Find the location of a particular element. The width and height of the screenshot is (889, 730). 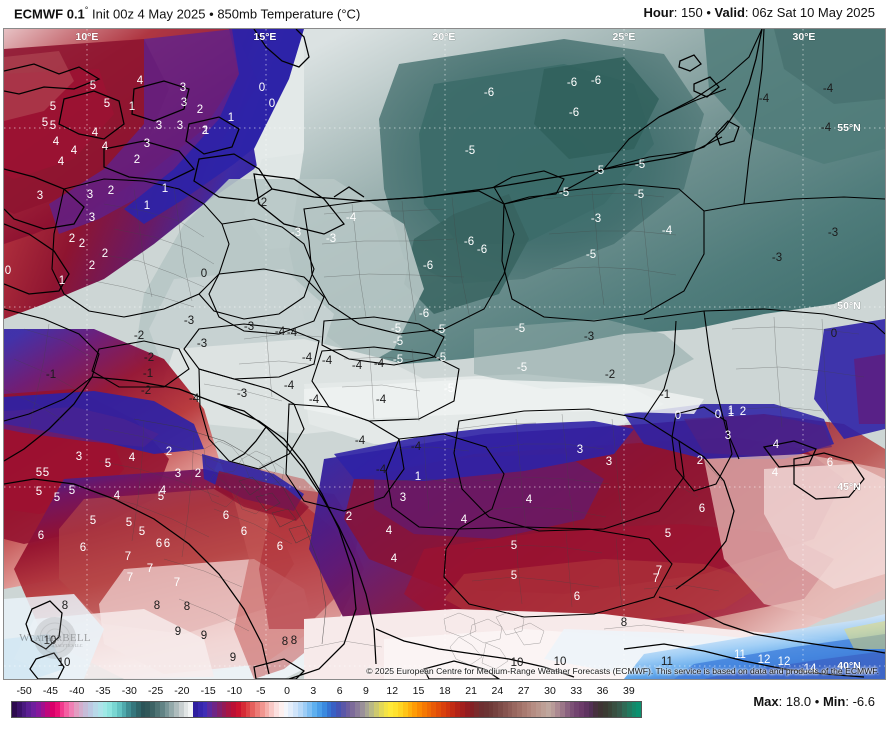

colorbar-tick-label: 15 is located at coordinates (418, 691).